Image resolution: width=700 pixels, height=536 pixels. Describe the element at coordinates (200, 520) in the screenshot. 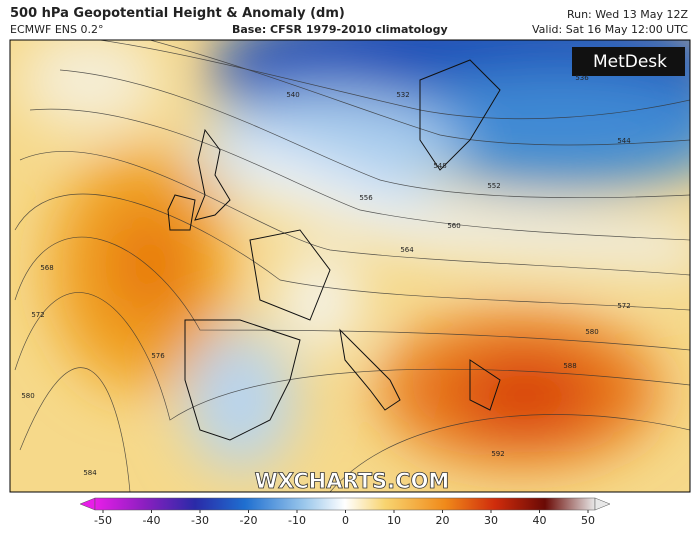

I see `colorbar-tick-label: -30` at that location.